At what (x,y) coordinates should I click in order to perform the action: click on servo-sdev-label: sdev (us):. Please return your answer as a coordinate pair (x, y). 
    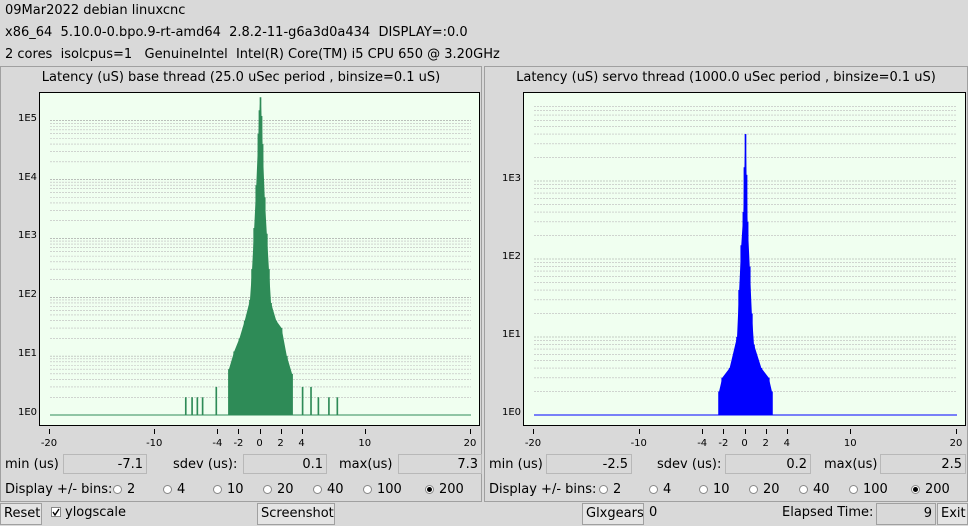
    Looking at the image, I should click on (689, 464).